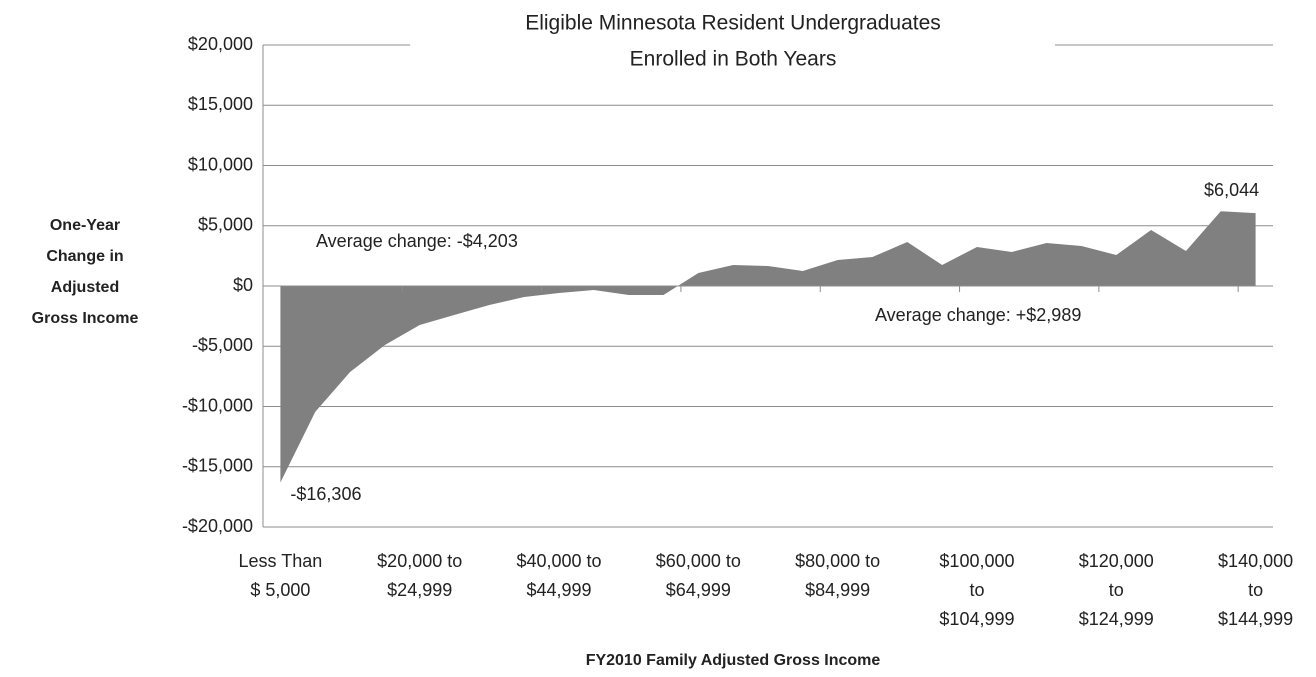 The width and height of the screenshot is (1316, 677). What do you see at coordinates (281, 561) in the screenshot?
I see `x-tick-label: Less Than` at bounding box center [281, 561].